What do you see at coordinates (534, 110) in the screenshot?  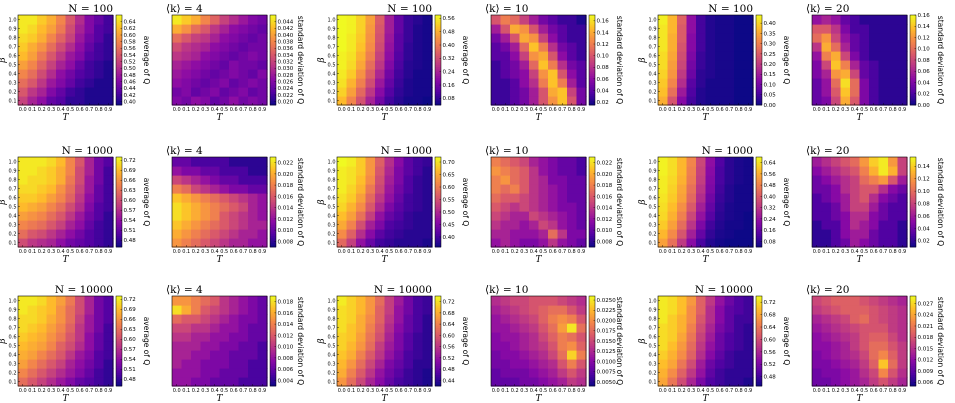 I see `x-tick-label: 0.4` at bounding box center [534, 110].